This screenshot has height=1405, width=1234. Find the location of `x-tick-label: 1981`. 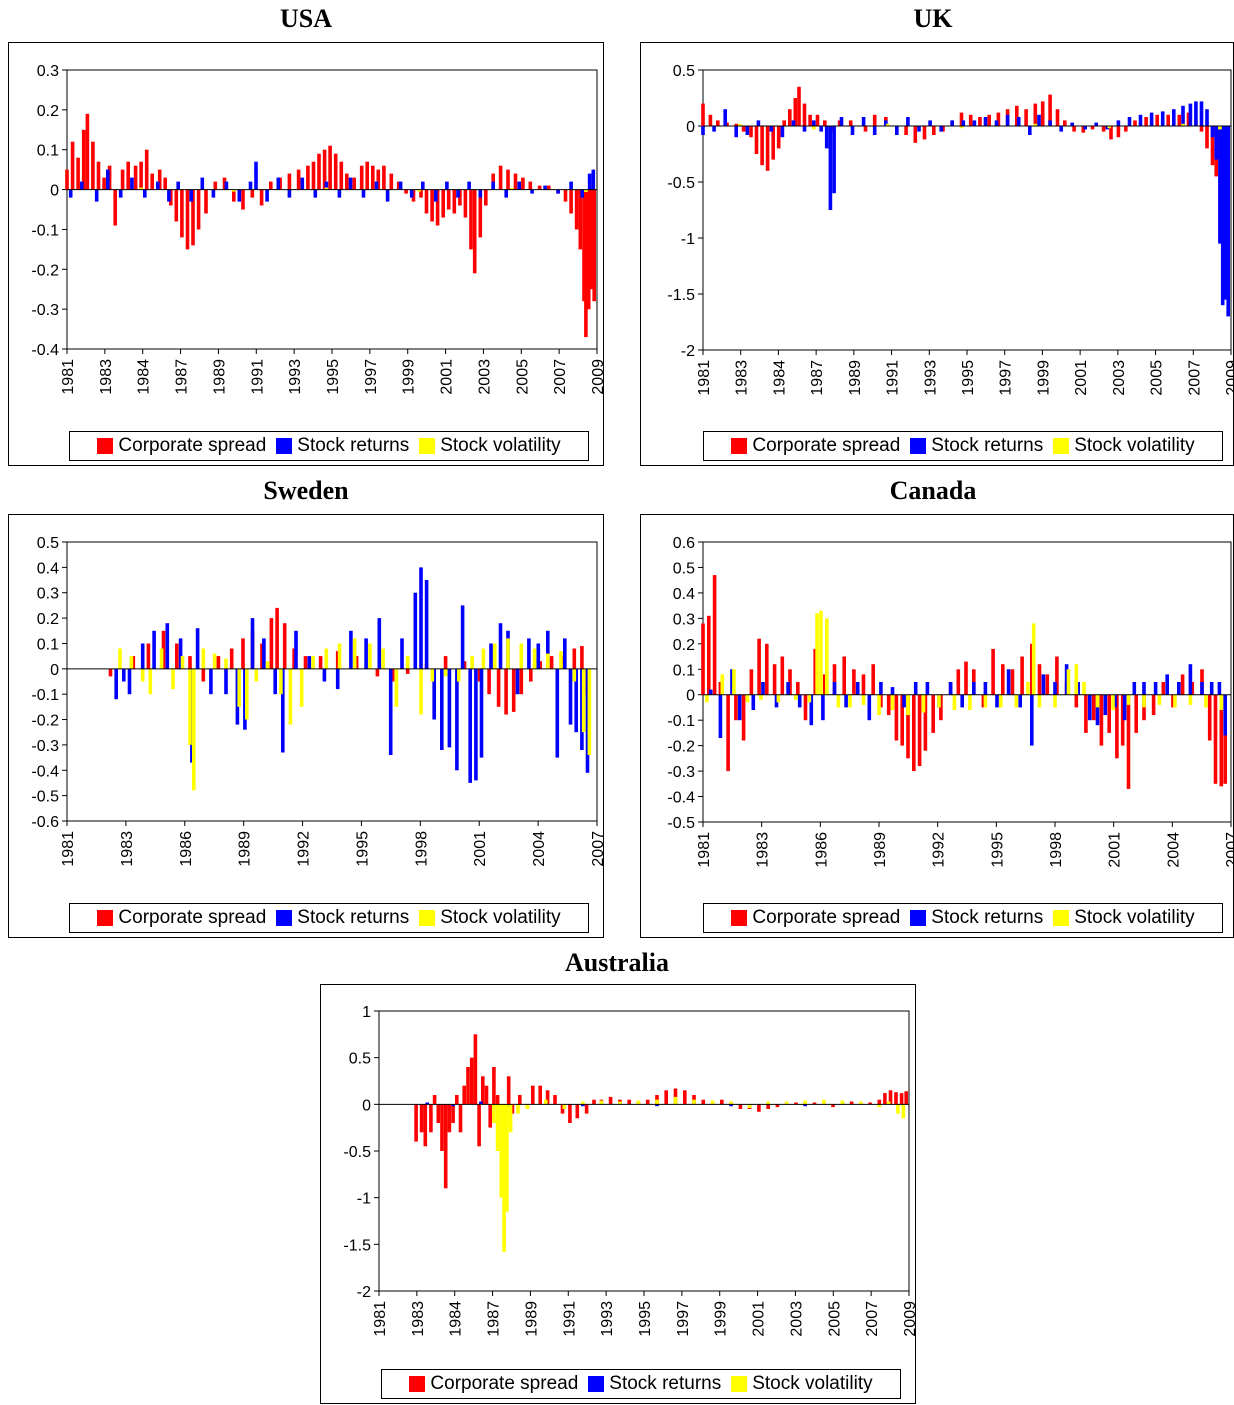

x-tick-label: 1981 is located at coordinates (704, 850).